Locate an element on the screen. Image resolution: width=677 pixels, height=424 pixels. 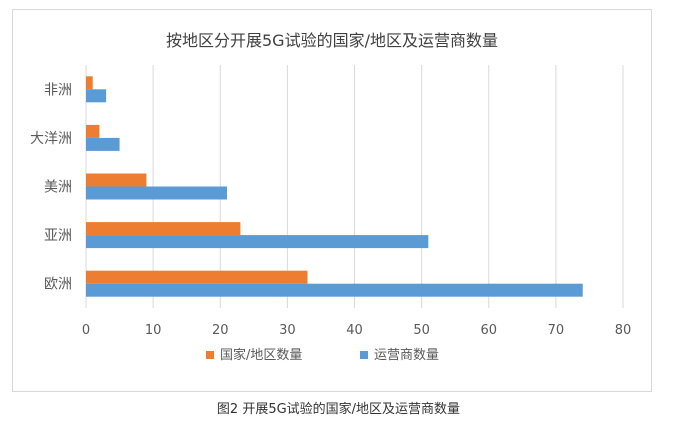
x-tick-label: 80 is located at coordinates (623, 330).